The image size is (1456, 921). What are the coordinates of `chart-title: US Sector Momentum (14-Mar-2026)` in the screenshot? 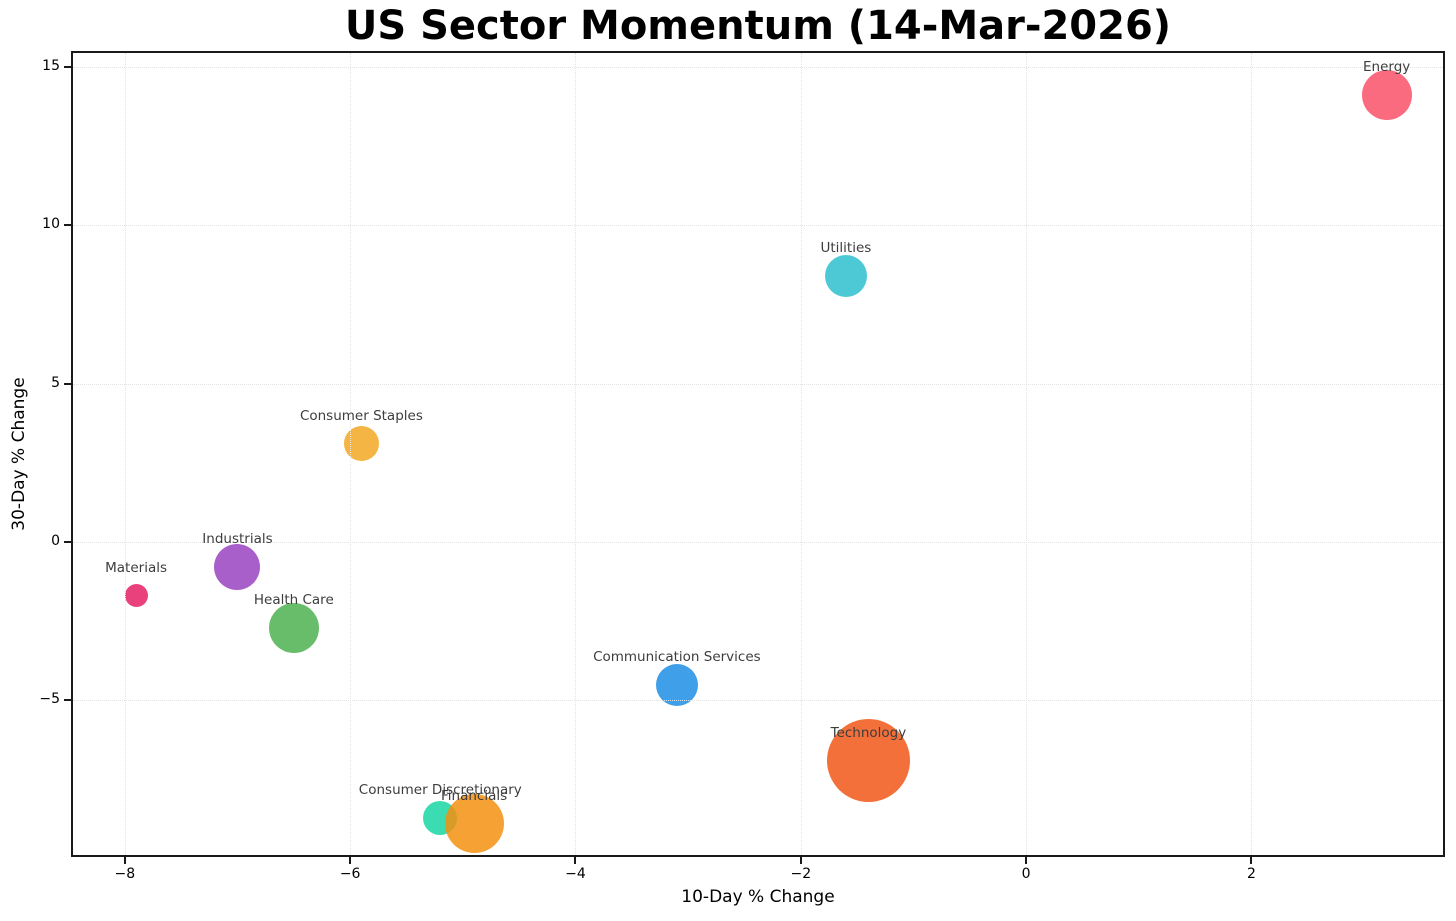 It's located at (758, 26).